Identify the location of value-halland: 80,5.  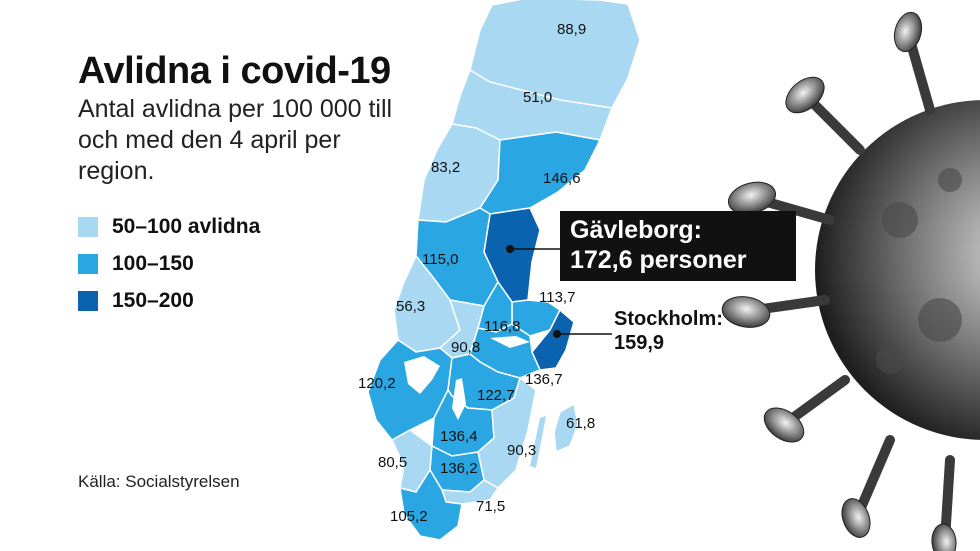
(392, 462).